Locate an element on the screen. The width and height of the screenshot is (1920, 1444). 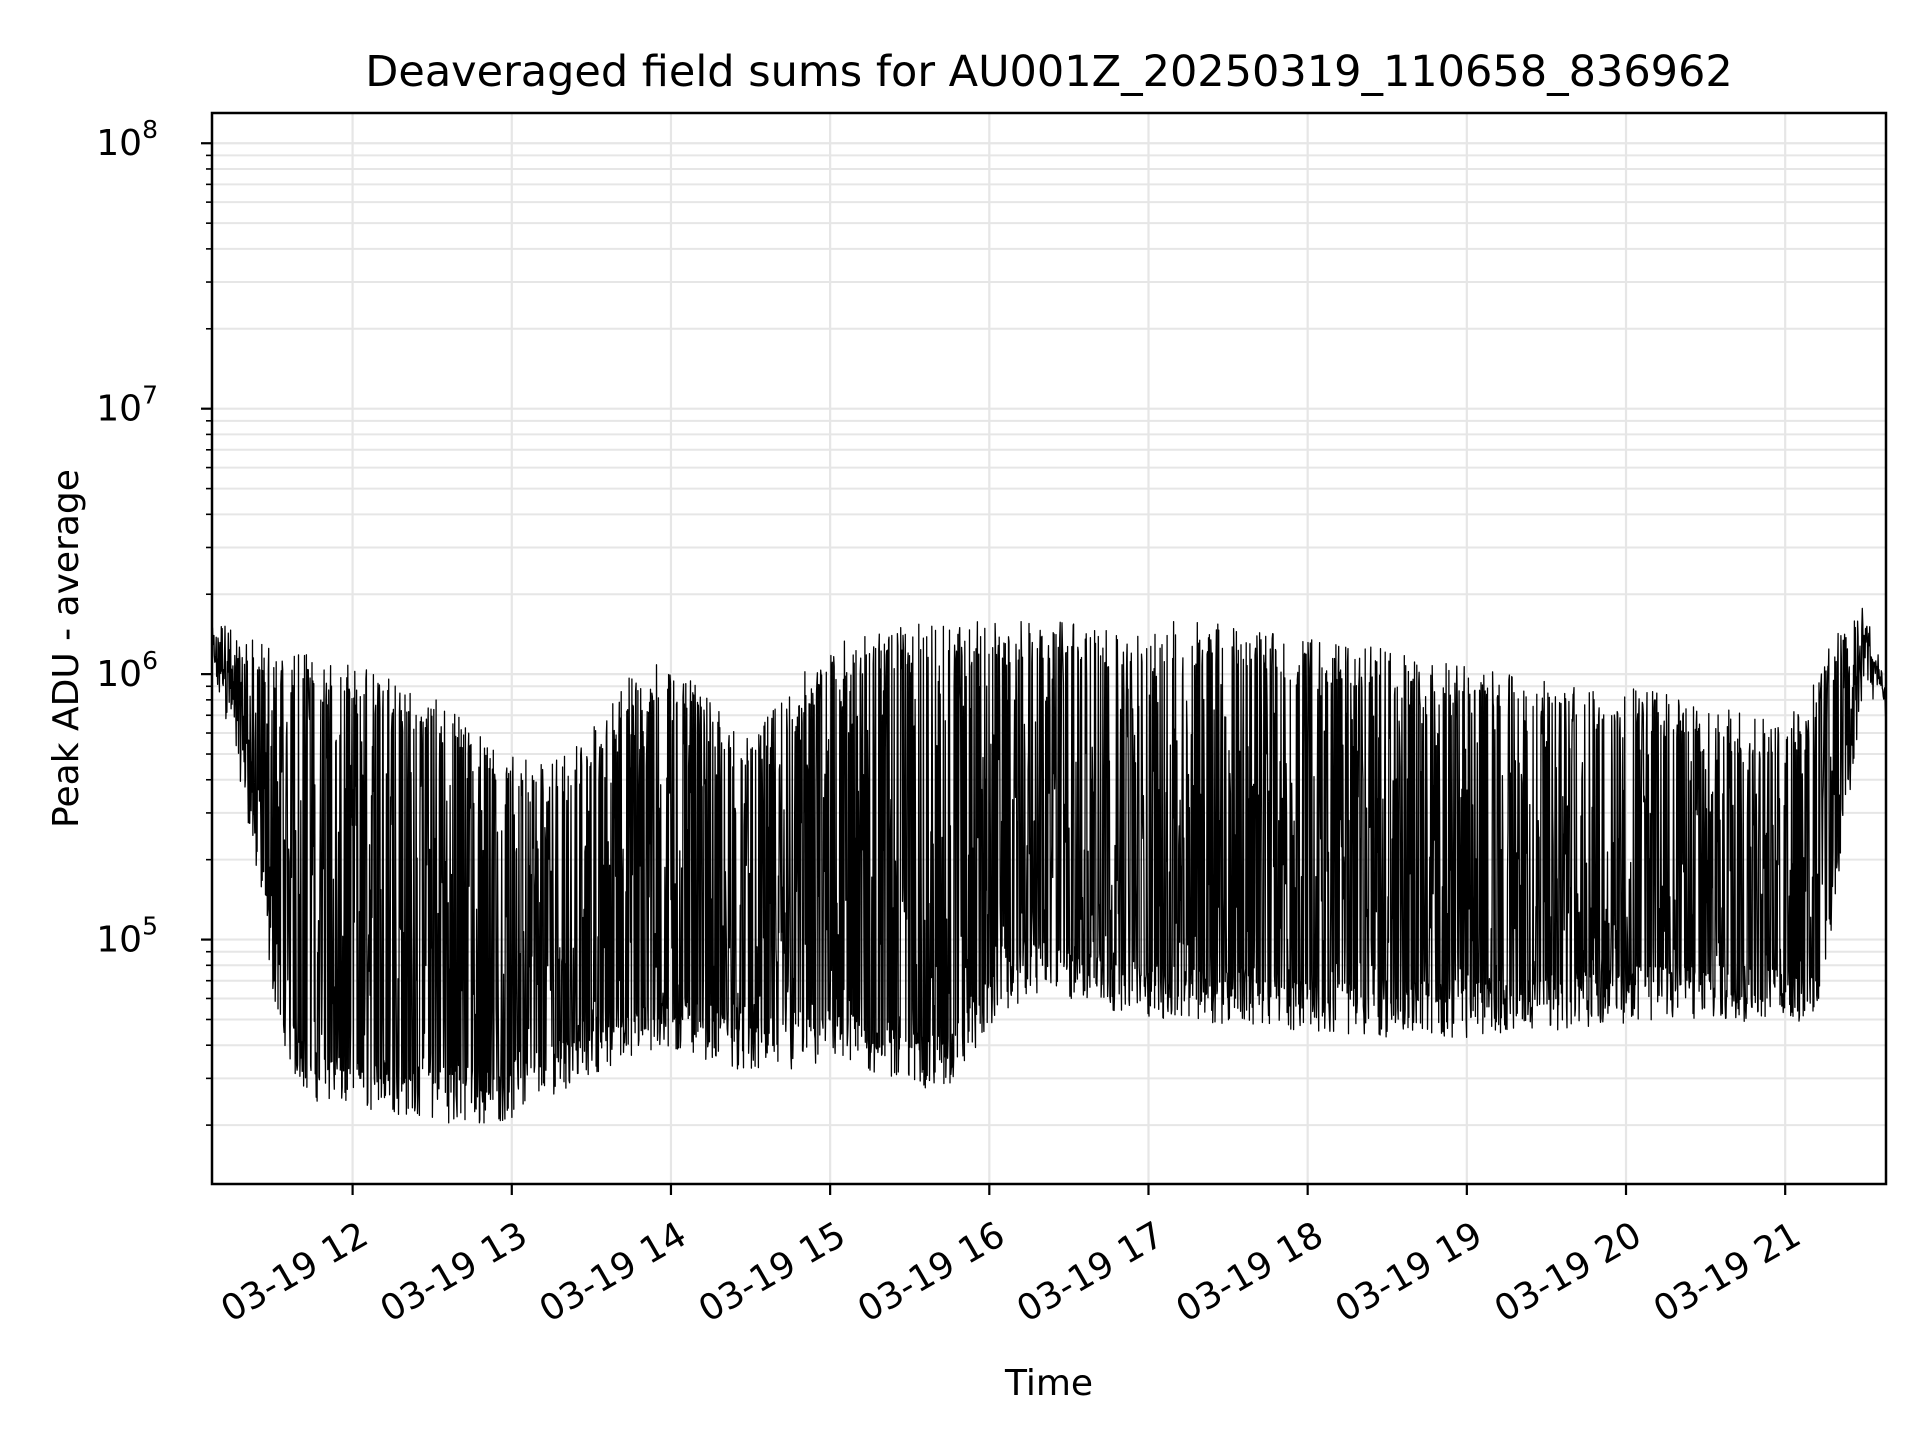
y-tick-exponent: 6 is located at coordinates (150, 660).